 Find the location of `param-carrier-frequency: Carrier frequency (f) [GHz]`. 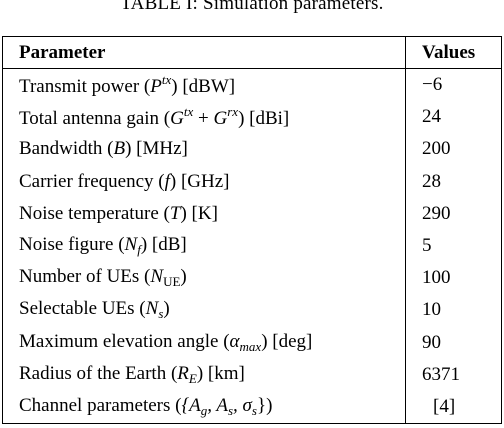

param-carrier-frequency: Carrier frequency (f) [GHz] is located at coordinates (204, 181).